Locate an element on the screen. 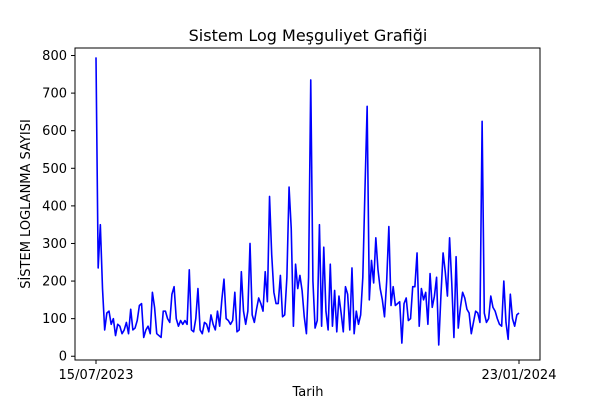 This screenshot has width=600, height=400. y-axis-label: SİSTEM LOGLANMA SAYISI is located at coordinates (26, 204).